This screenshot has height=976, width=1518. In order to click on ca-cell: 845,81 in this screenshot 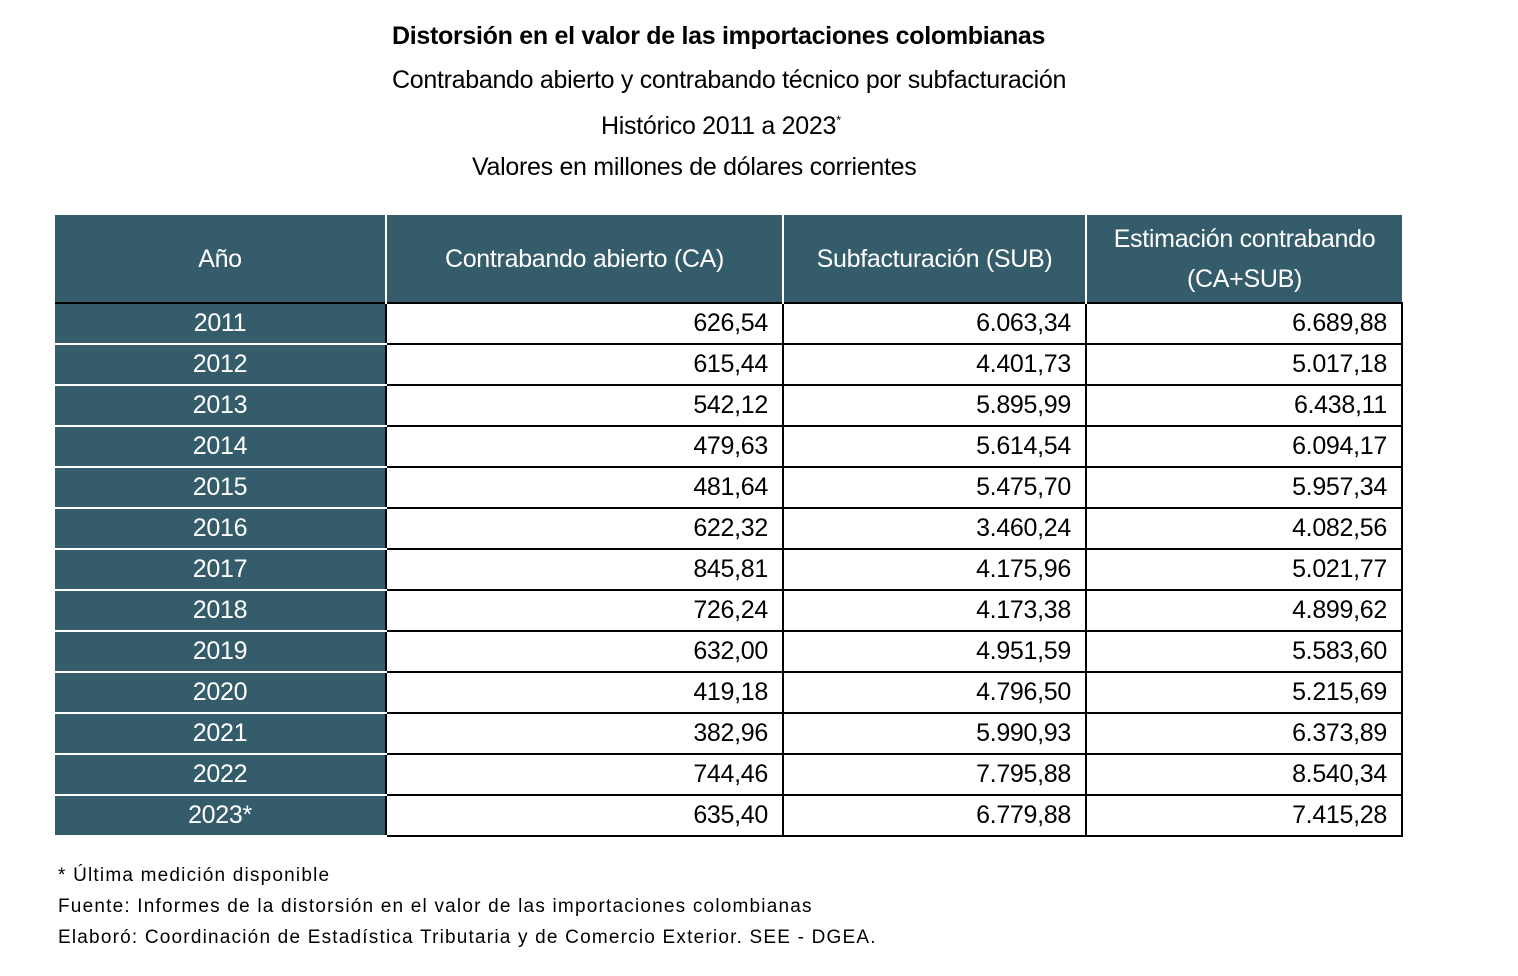, I will do `click(584, 569)`.